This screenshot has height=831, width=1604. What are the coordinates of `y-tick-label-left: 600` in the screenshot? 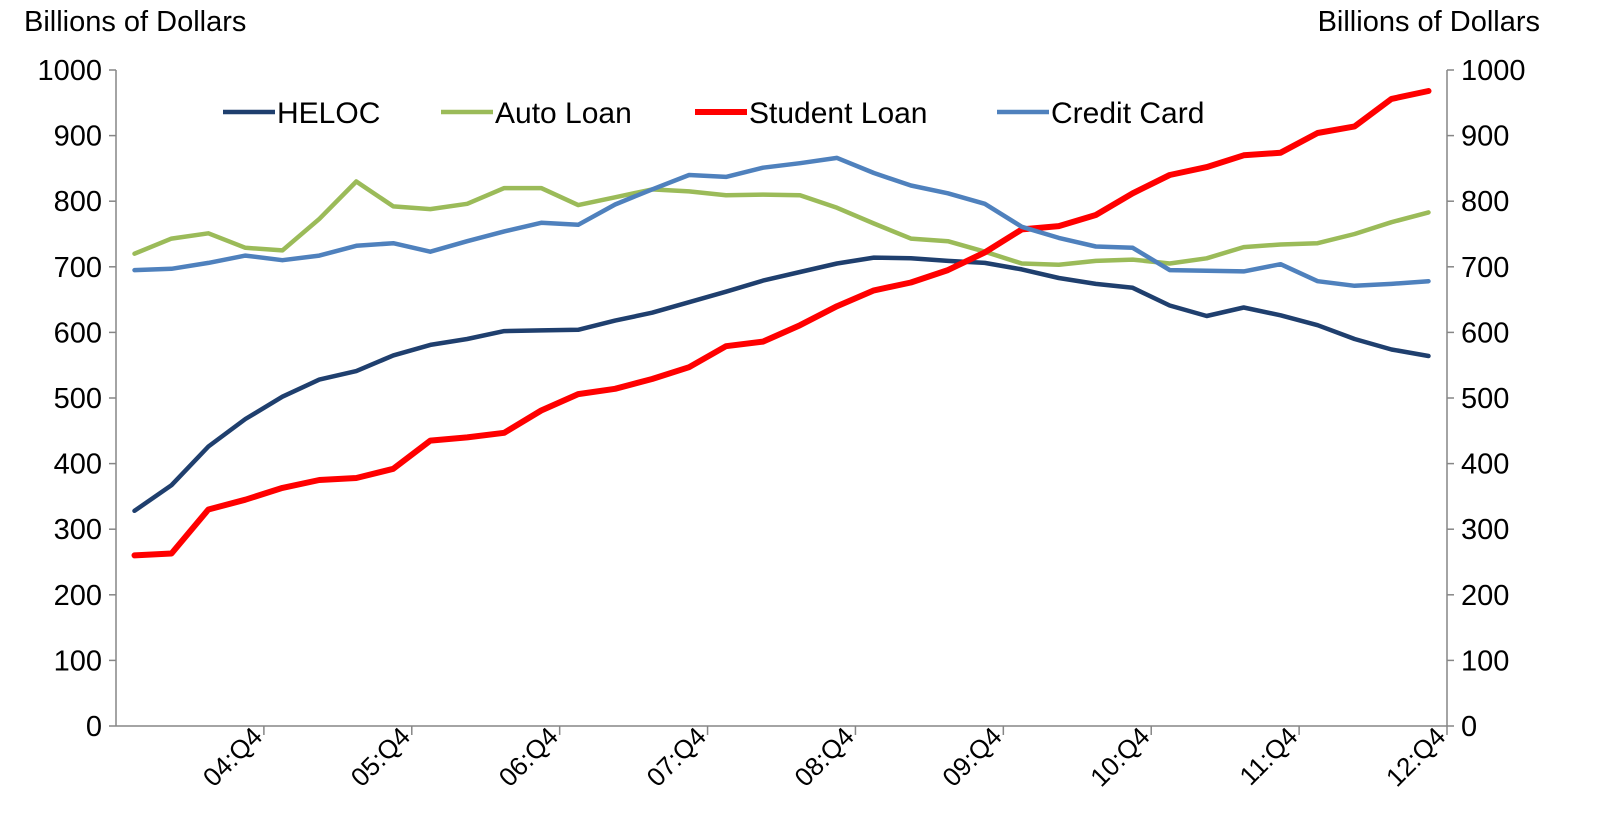 It's located at (78, 333).